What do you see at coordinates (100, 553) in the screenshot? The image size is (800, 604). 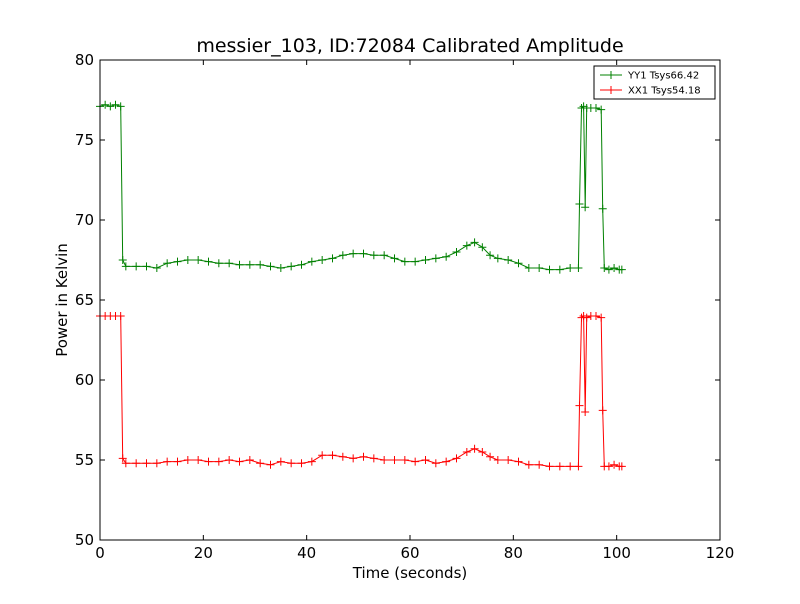 I see `x-tick-label: 0` at bounding box center [100, 553].